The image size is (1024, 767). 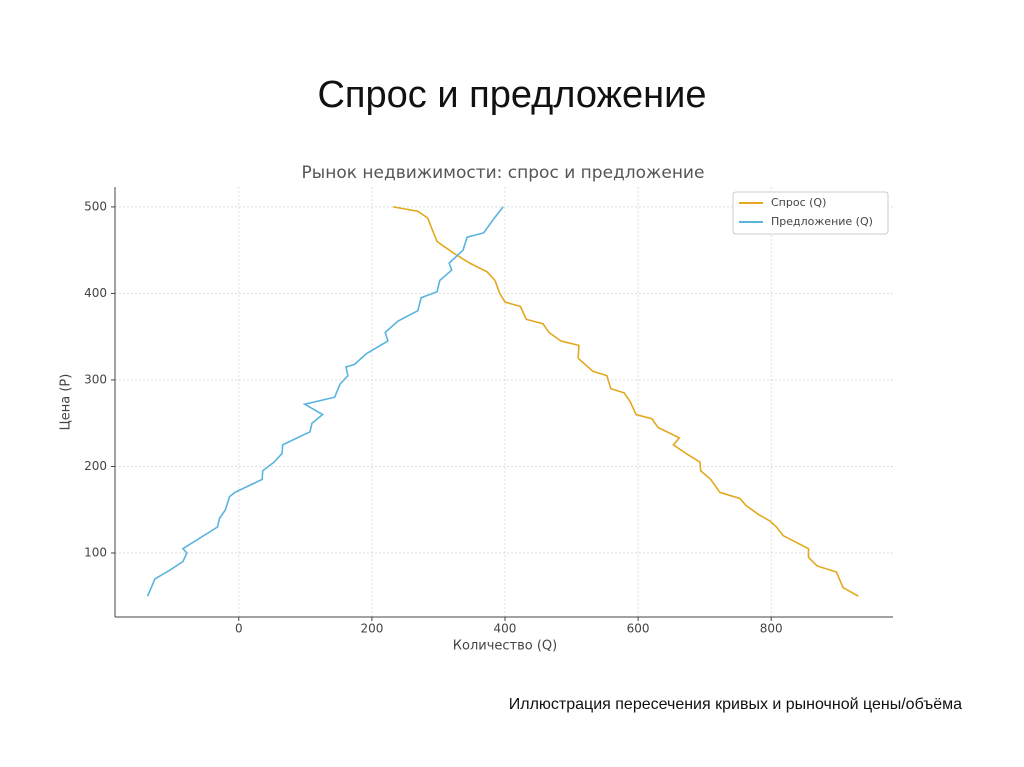 I want to click on chart-title: Рынок недвижимости: спрос и предложение, so click(x=503, y=173).